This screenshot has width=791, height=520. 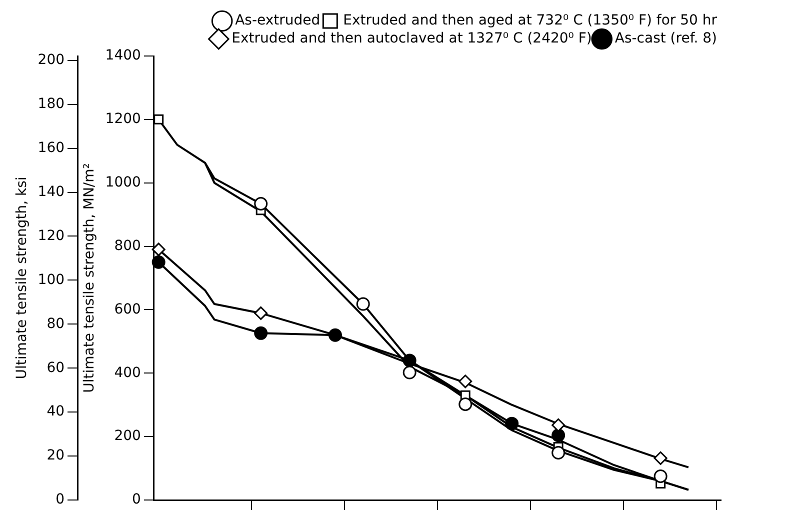 What do you see at coordinates (127, 309) in the screenshot?
I see `y-tick-label: 600` at bounding box center [127, 309].